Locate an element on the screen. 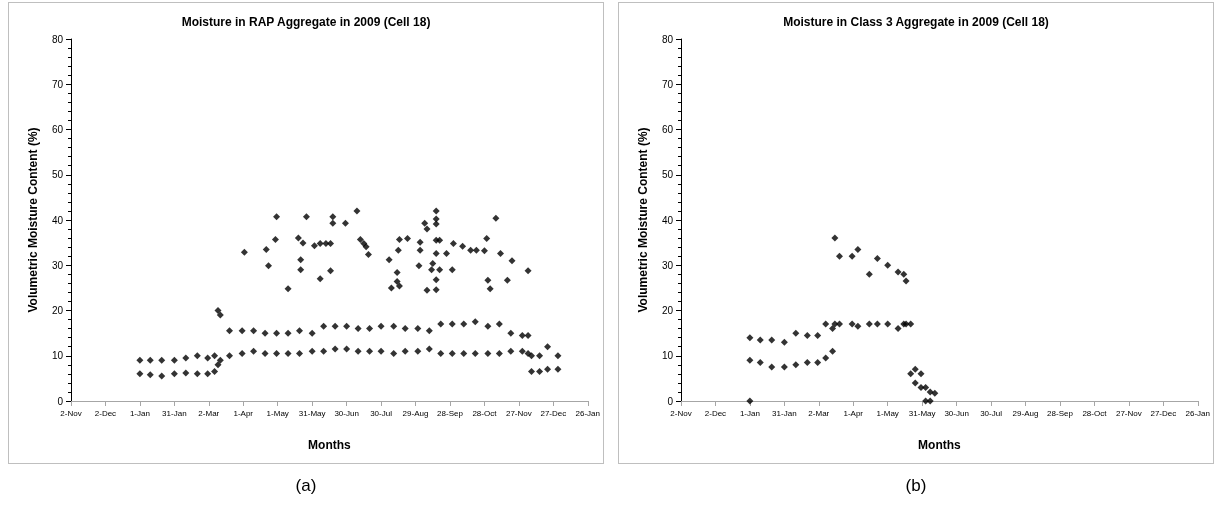 The image size is (1217, 520). chart-title: Moisture in Class 3 Aggregate in 2009 (Cell 18) is located at coordinates (916, 22).